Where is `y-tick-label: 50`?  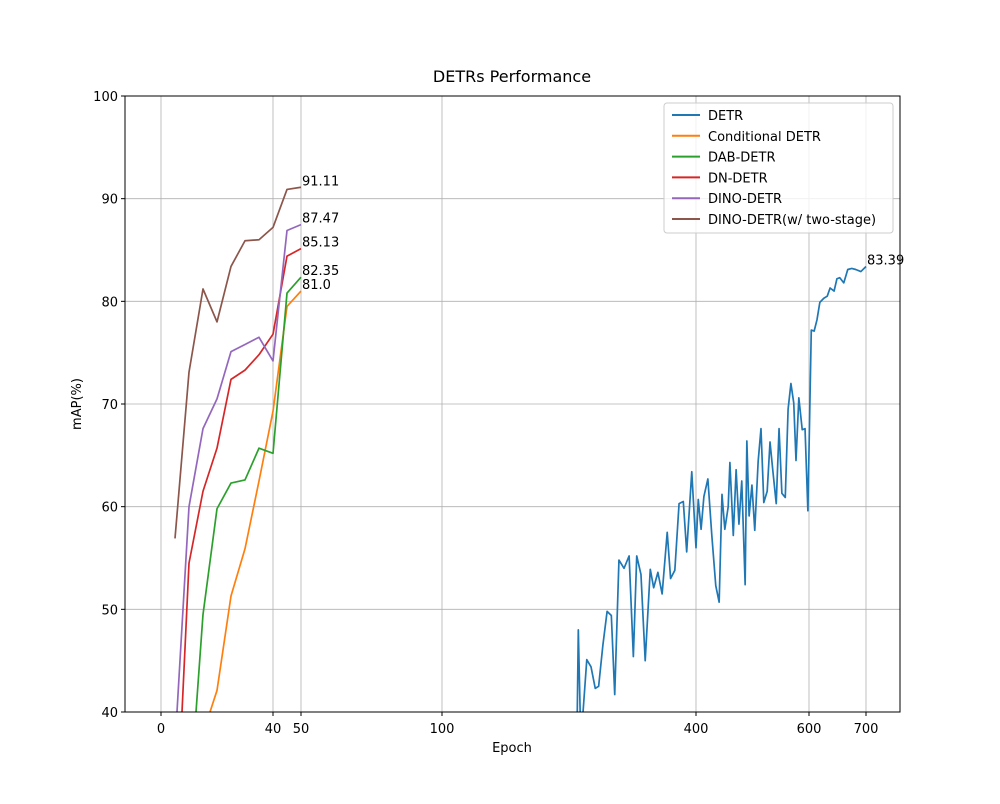 y-tick-label: 50 is located at coordinates (109, 610).